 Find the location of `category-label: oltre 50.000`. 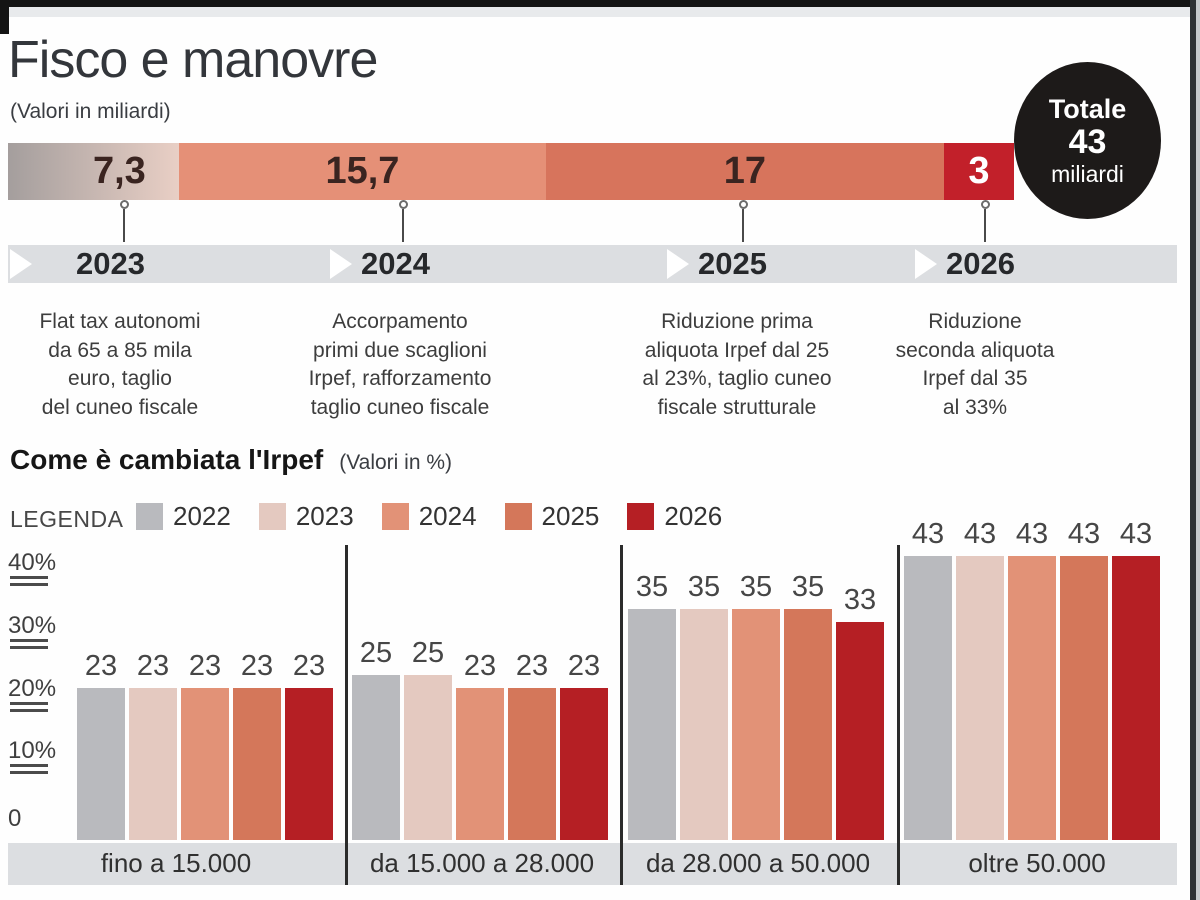

category-label: oltre 50.000 is located at coordinates (1037, 863).